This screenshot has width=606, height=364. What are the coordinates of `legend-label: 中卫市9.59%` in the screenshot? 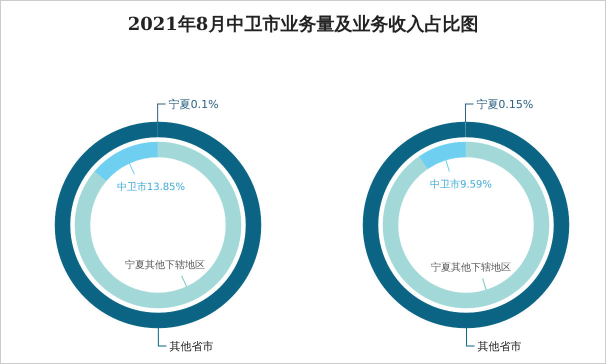 It's located at (461, 184).